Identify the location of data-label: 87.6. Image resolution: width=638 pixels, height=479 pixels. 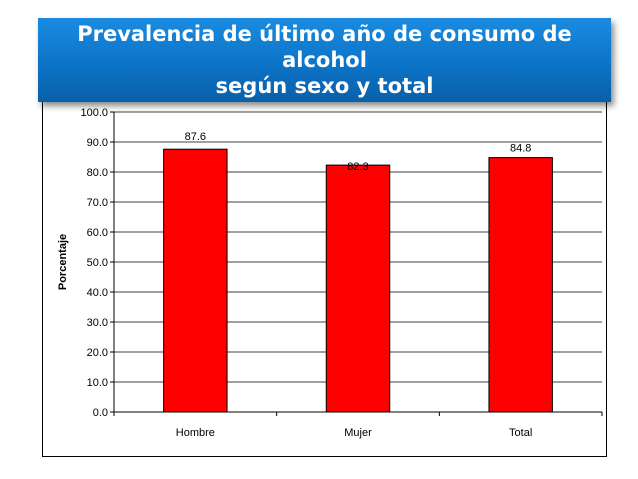
(195, 137).